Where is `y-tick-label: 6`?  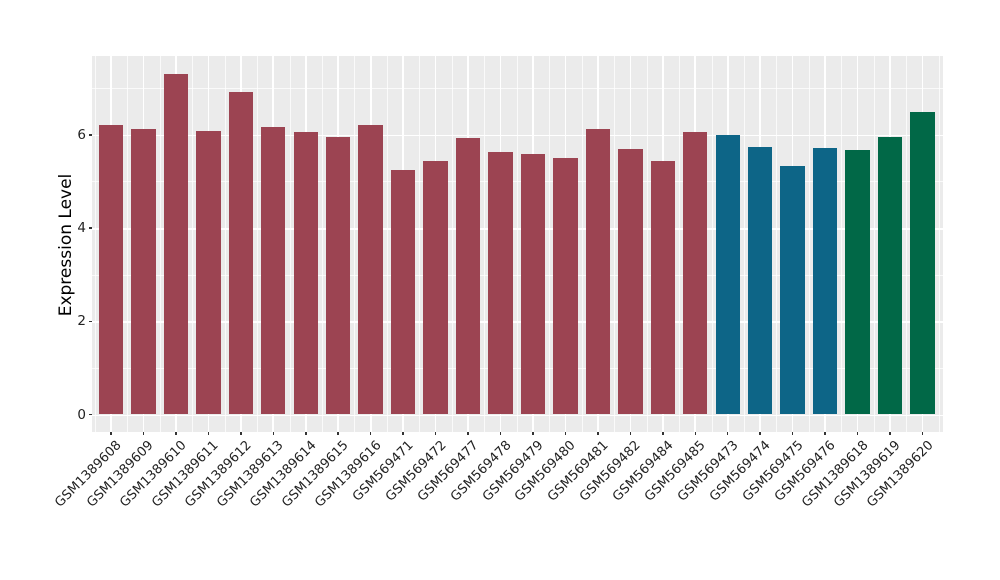 y-tick-label: 6 is located at coordinates (81, 134).